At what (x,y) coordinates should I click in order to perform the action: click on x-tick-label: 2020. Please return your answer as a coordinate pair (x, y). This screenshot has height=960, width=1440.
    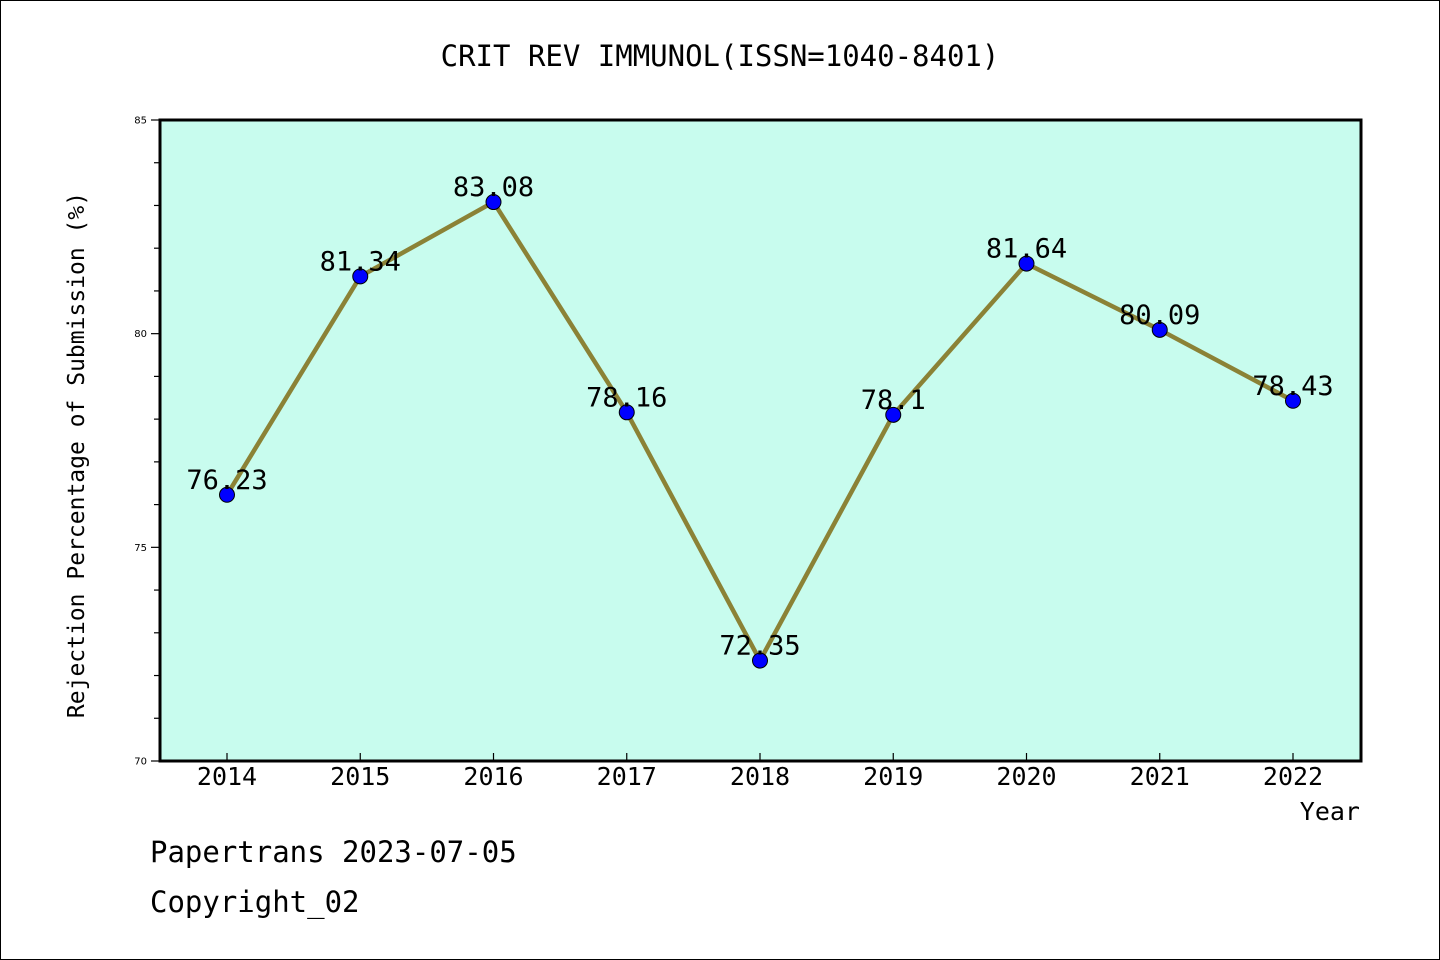
    Looking at the image, I should click on (1026, 776).